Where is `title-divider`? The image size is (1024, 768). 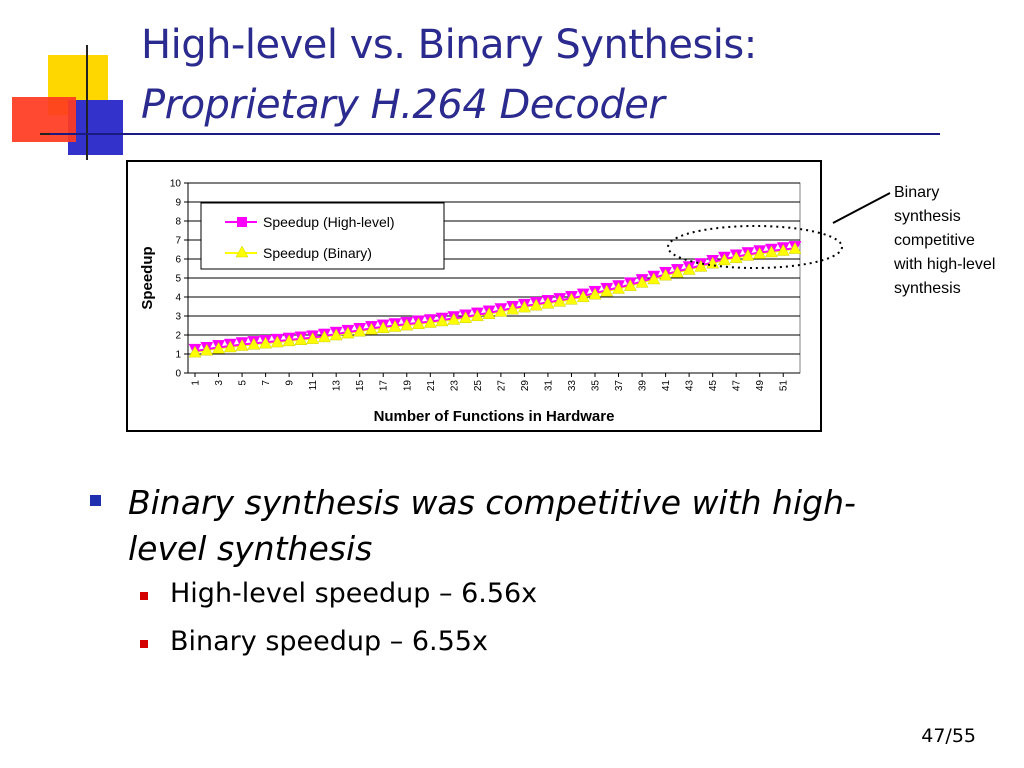
title-divider is located at coordinates (495, 134).